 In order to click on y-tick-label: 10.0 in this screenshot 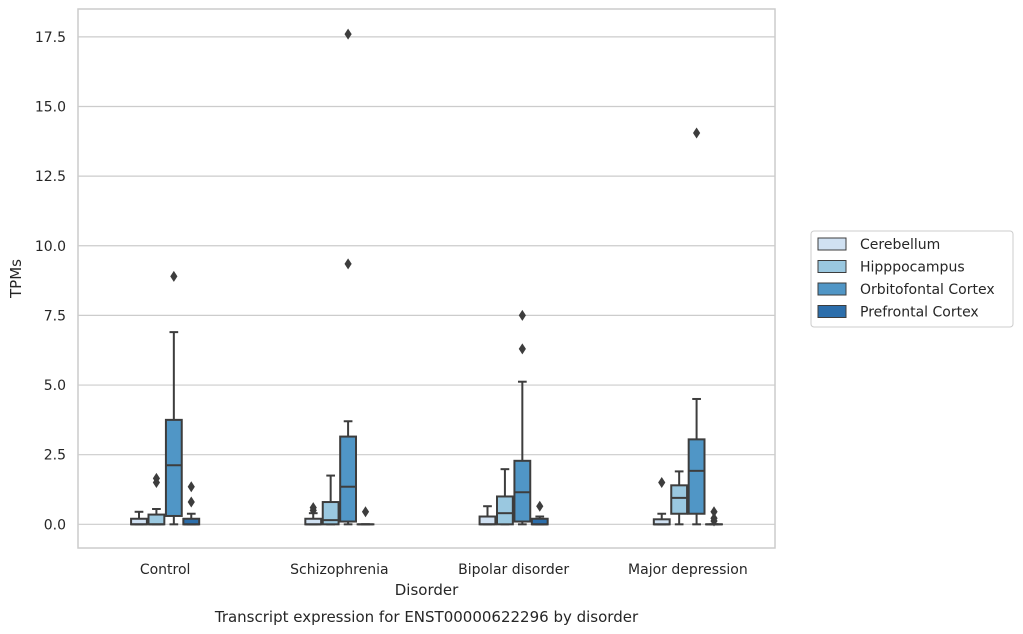, I will do `click(50, 247)`.